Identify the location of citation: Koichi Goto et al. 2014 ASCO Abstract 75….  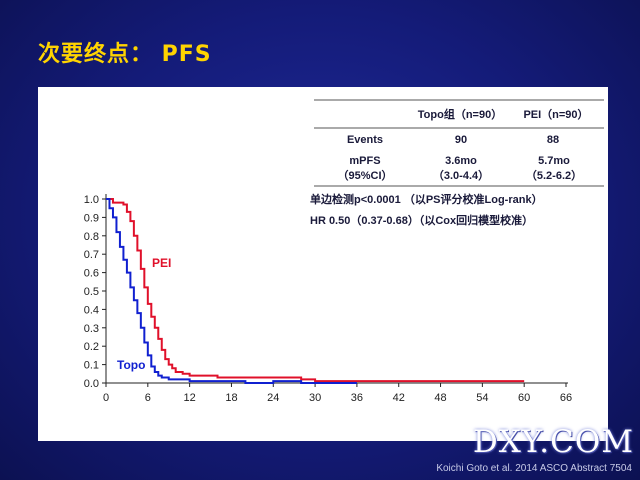
(534, 468).